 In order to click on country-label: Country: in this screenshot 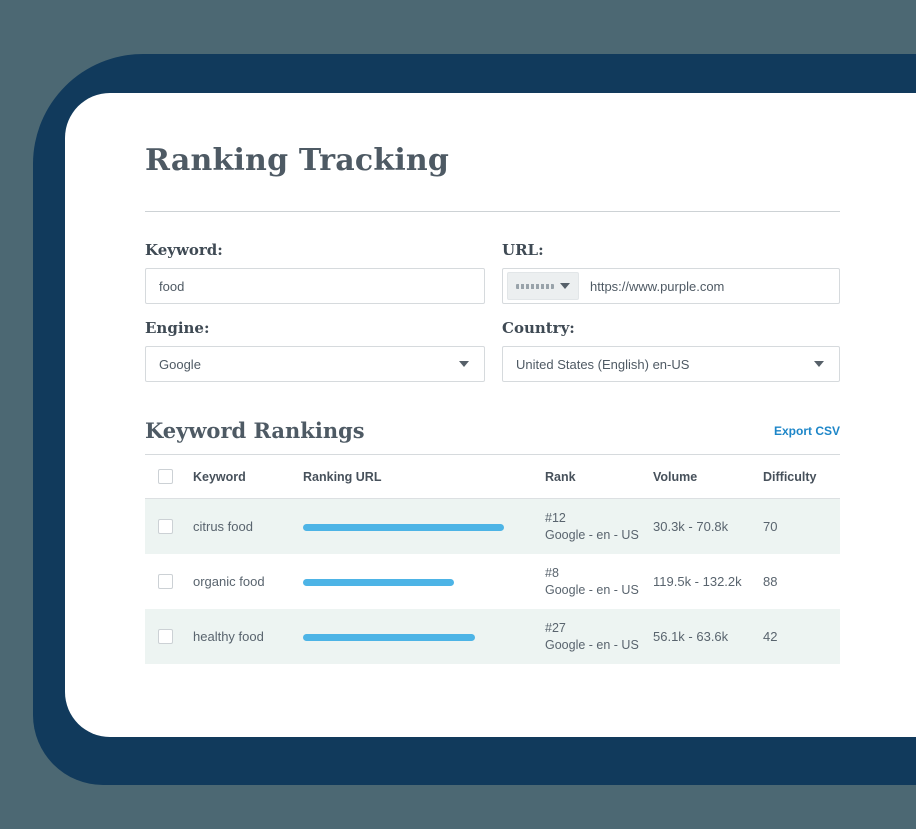, I will do `click(538, 328)`.